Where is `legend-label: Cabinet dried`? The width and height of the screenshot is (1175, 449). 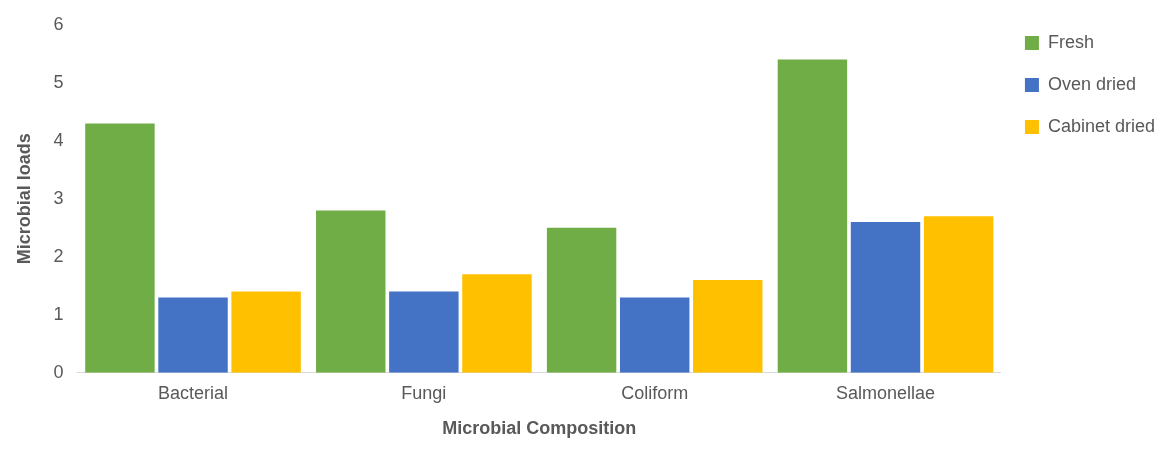
legend-label: Cabinet dried is located at coordinates (1101, 125).